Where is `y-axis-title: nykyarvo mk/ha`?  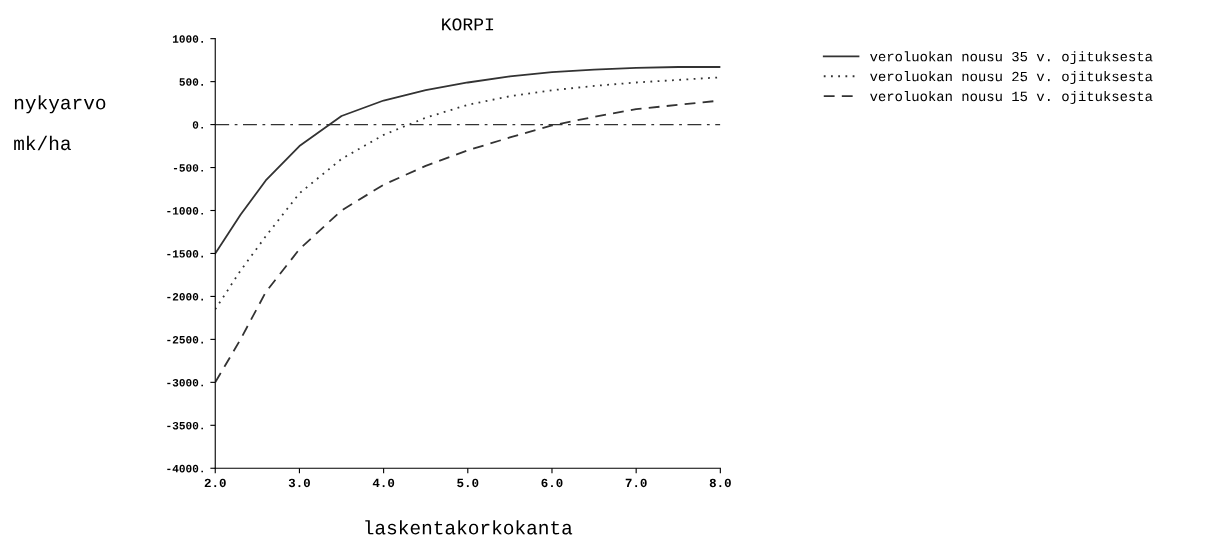 y-axis-title: nykyarvo mk/ha is located at coordinates (60, 123).